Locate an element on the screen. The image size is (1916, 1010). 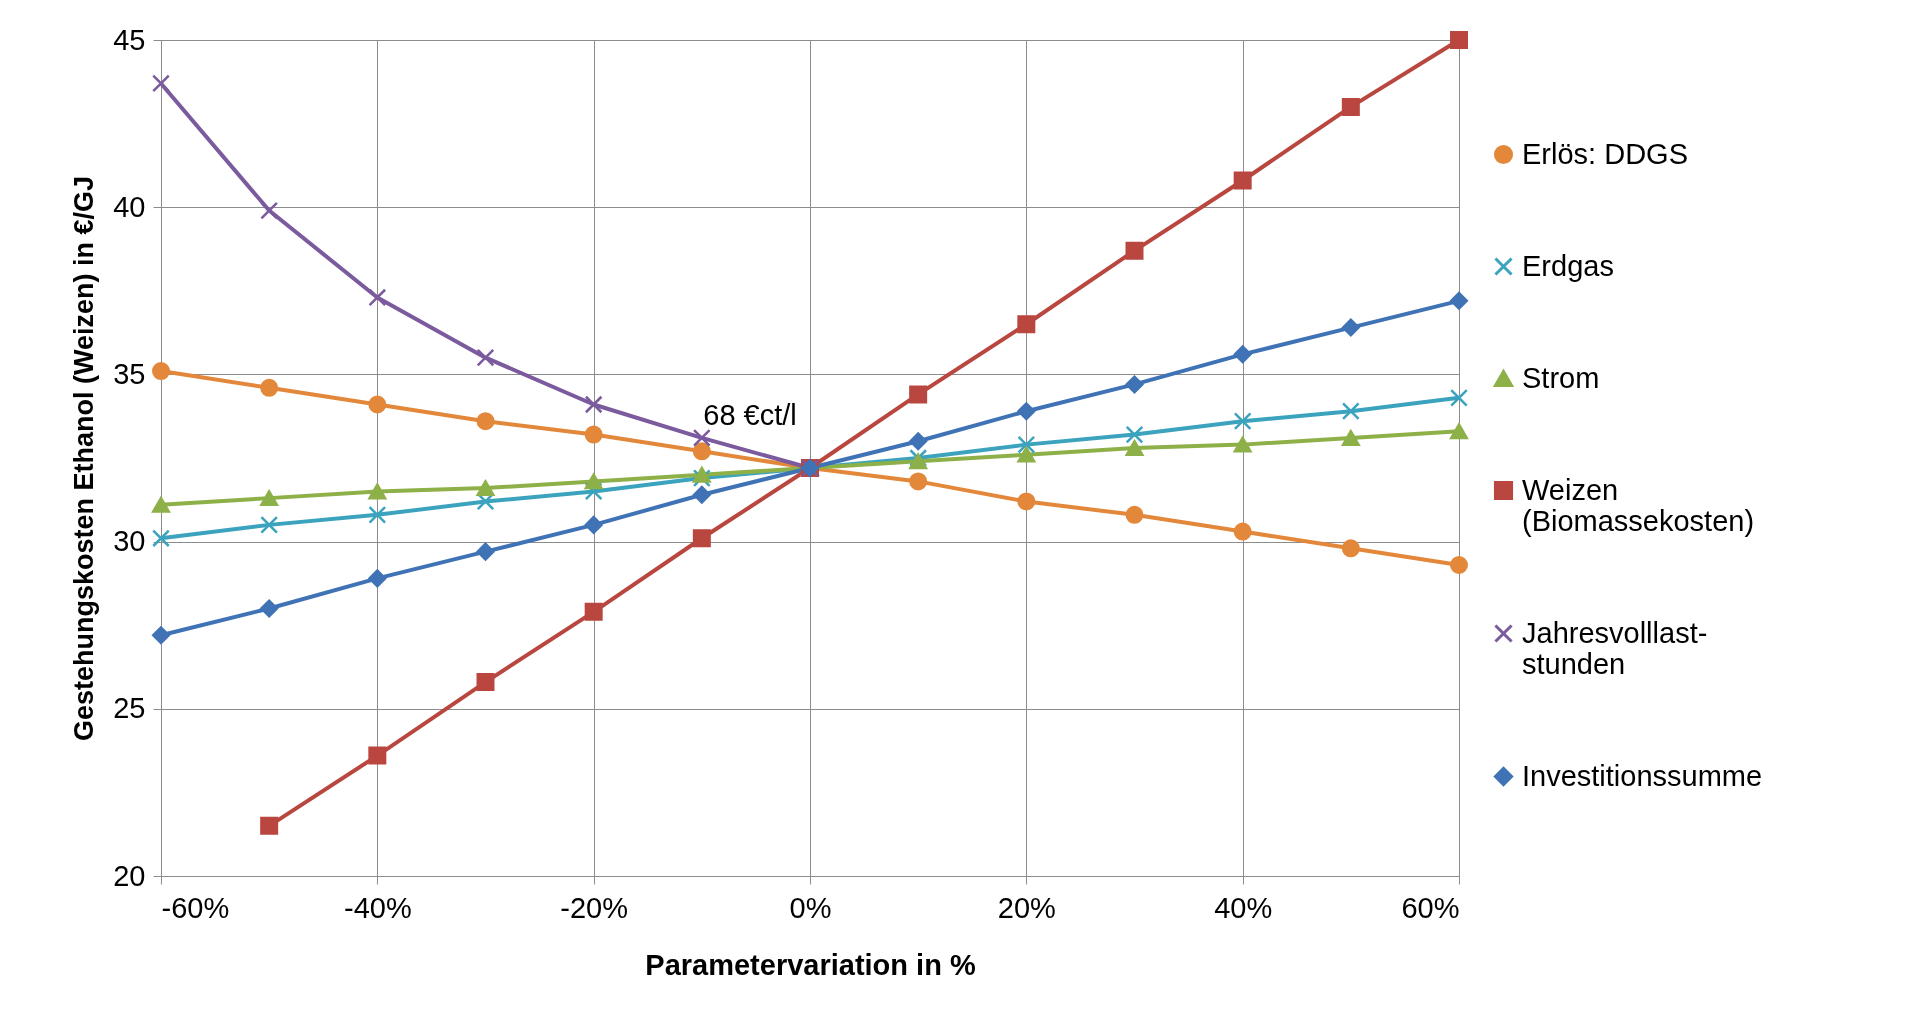
x-tick-label: 40% is located at coordinates (1243, 907).